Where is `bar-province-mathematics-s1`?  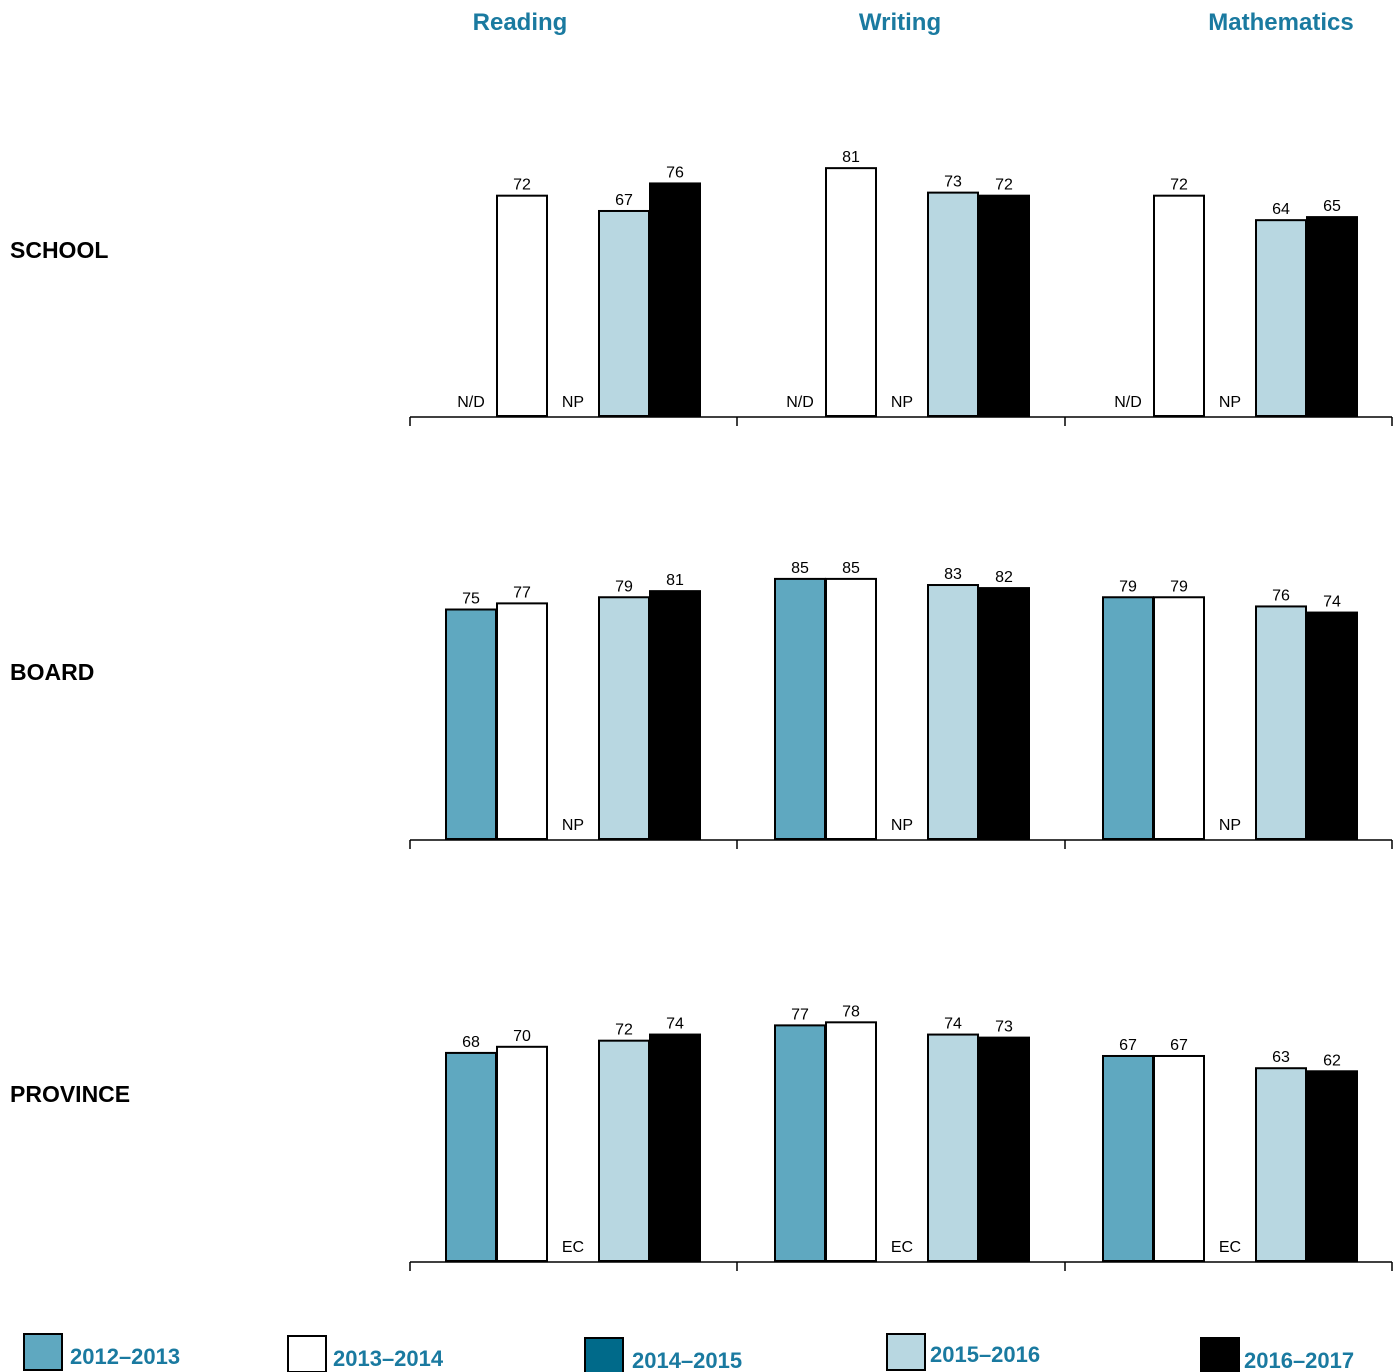
bar-province-mathematics-s1 is located at coordinates (1128, 1158).